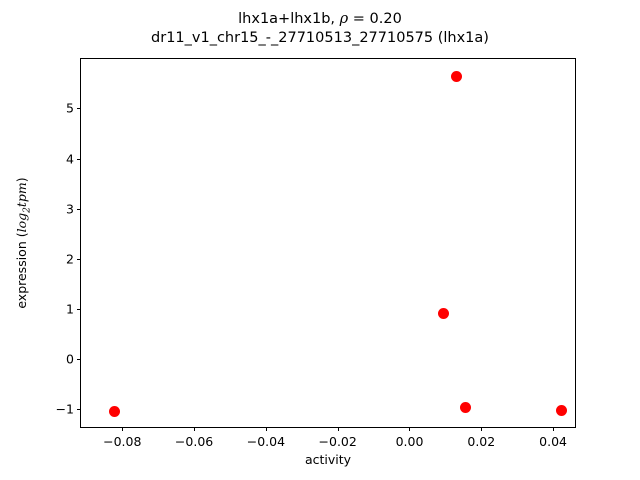  Describe the element at coordinates (375, 19) in the screenshot. I see `rho-value: = 0.20` at that location.